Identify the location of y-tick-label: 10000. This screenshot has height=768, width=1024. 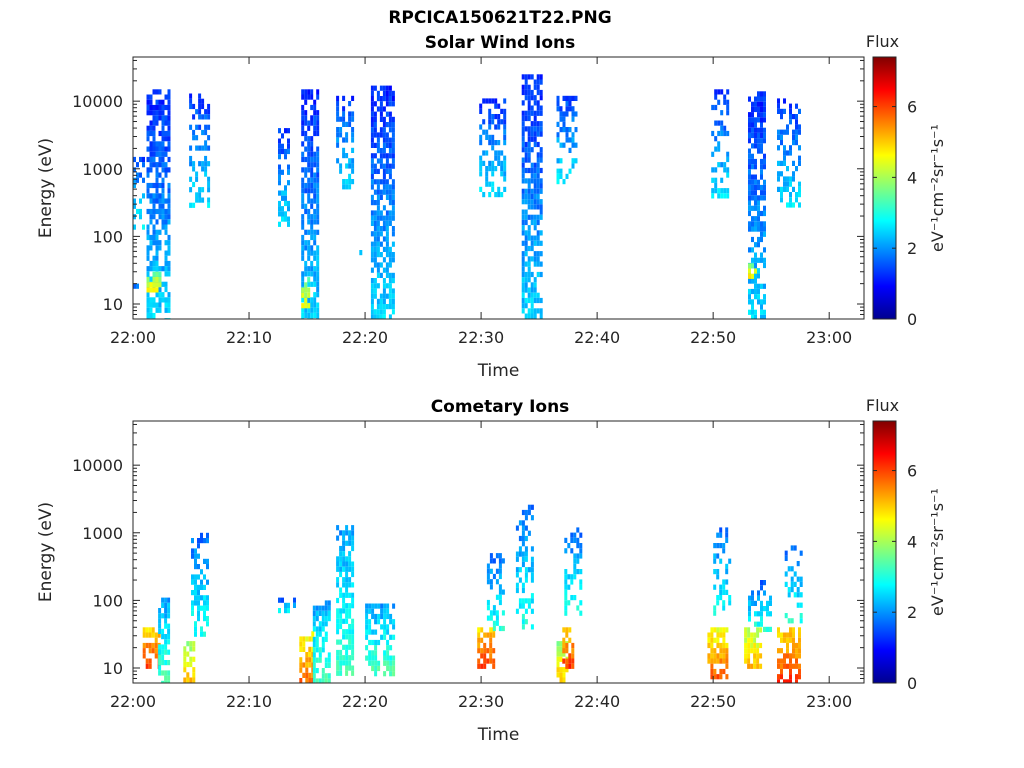
(97, 101).